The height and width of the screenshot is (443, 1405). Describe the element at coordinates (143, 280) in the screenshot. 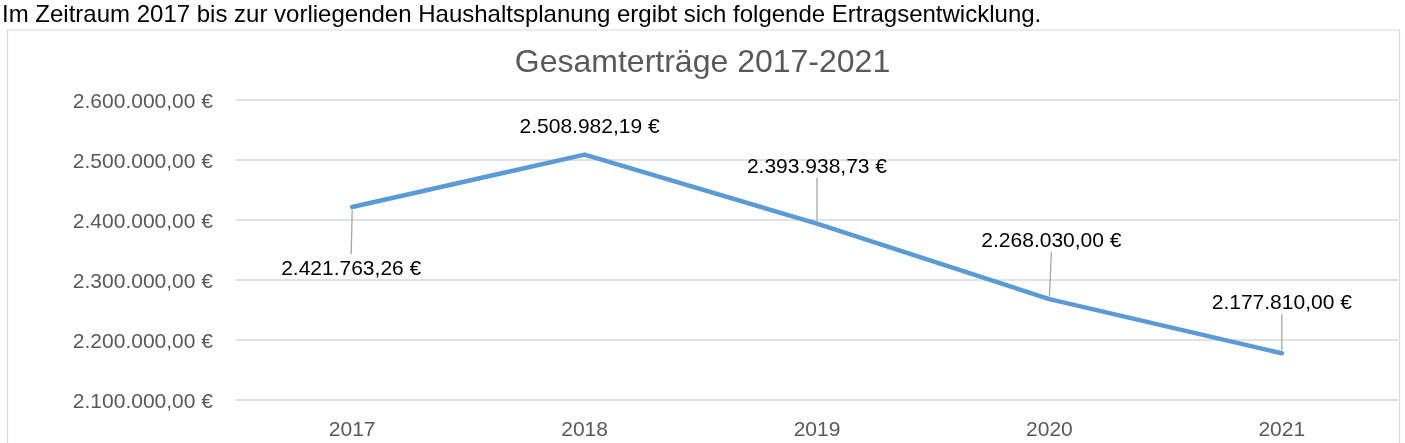

I see `y-tick-label: 2.300.000,00 €` at that location.